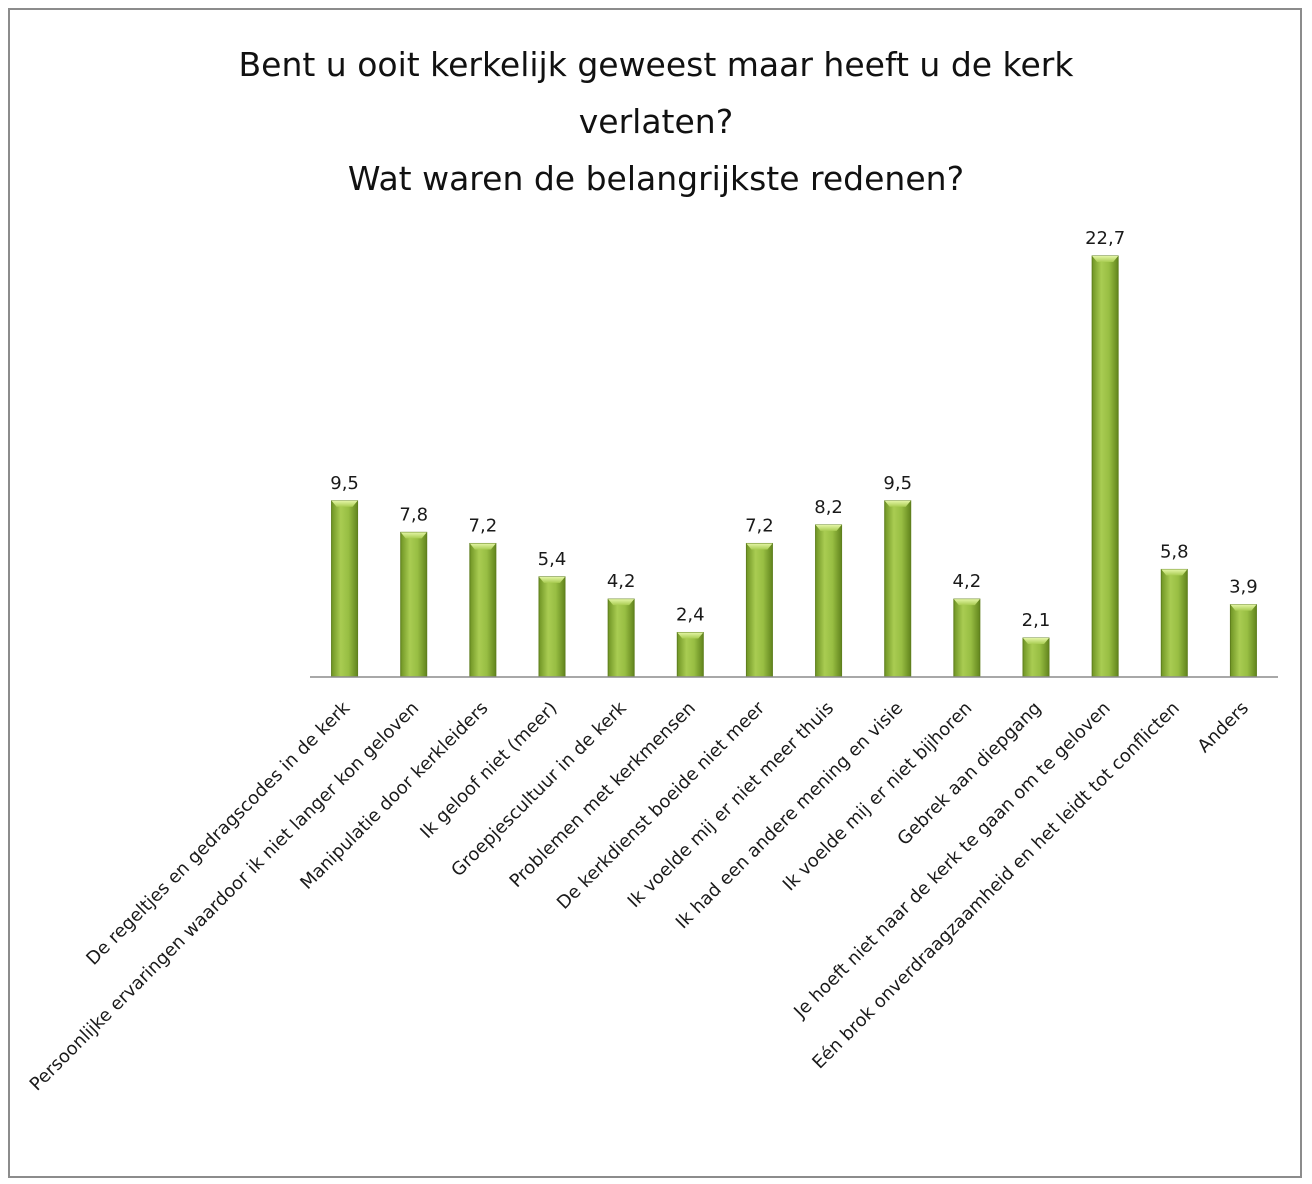 This screenshot has height=1184, width=1312. What do you see at coordinates (1105, 238) in the screenshot?
I see `value-label-12: 22,7` at bounding box center [1105, 238].